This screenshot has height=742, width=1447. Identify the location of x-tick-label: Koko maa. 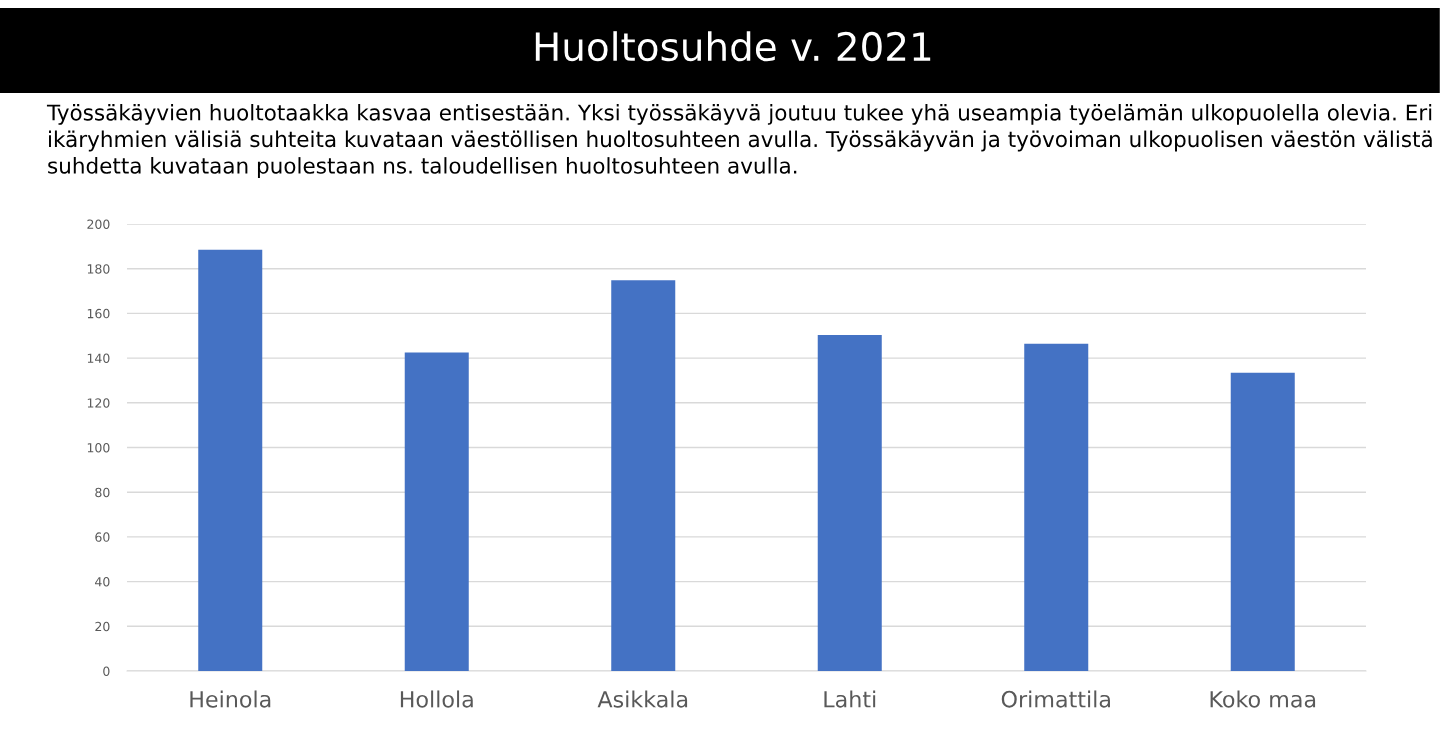
(1263, 699).